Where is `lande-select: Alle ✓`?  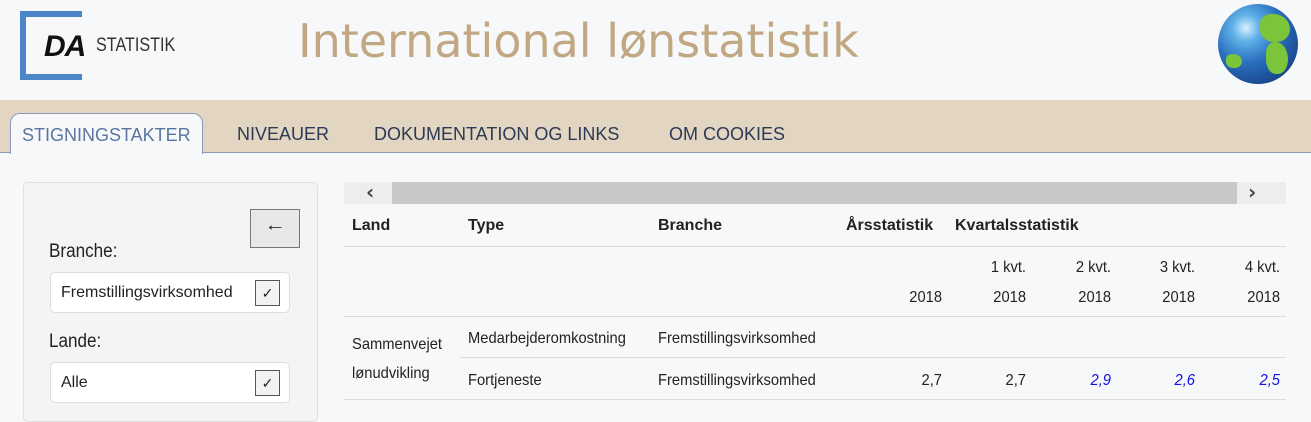
lande-select: Alle ✓ is located at coordinates (170, 382).